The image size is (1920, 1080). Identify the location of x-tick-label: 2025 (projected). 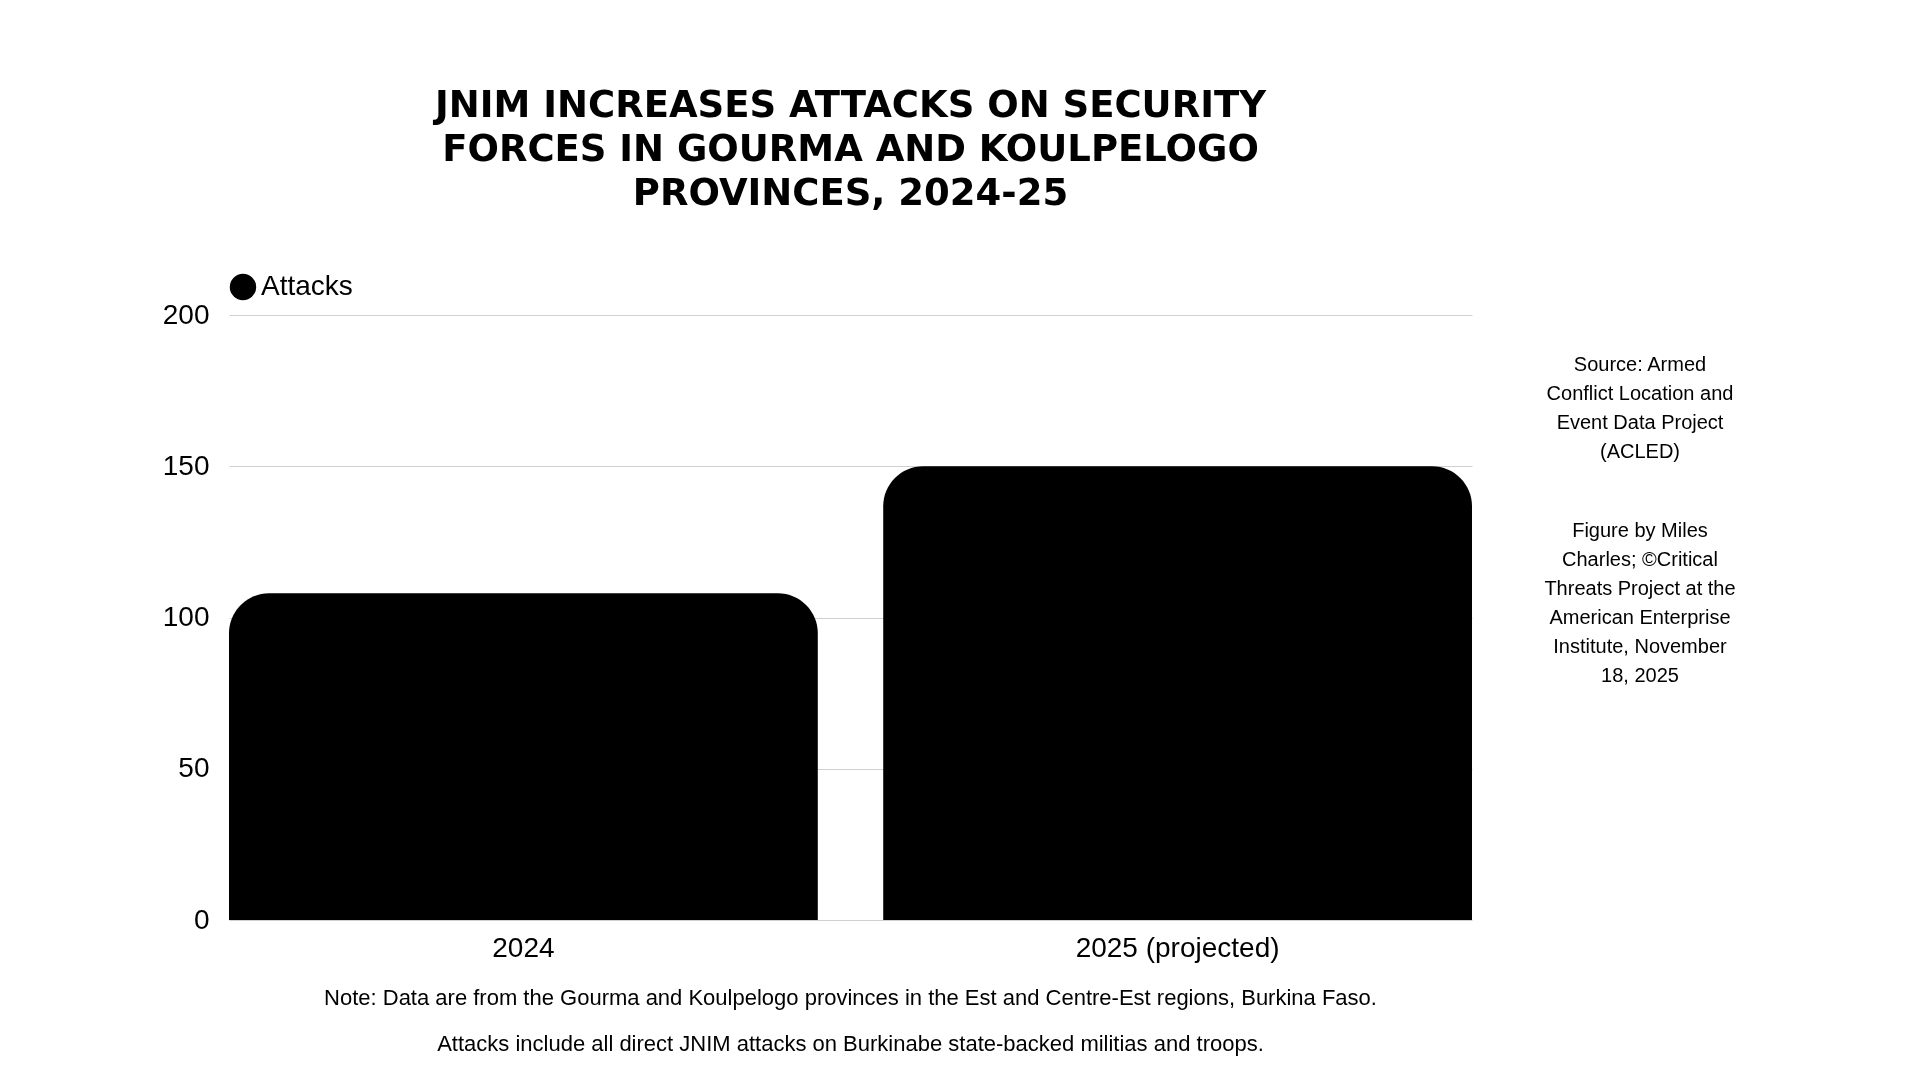
(1177, 947).